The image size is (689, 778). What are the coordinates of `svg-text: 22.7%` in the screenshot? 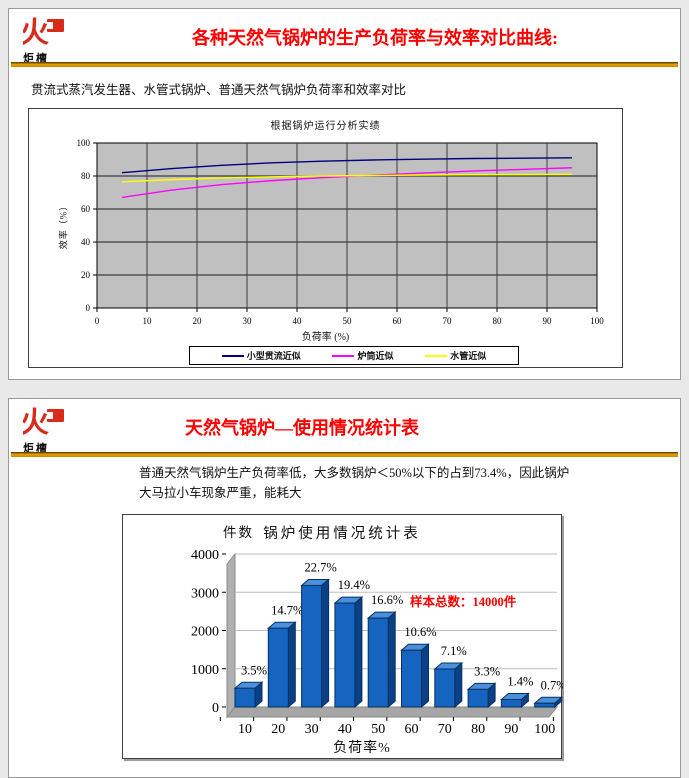 It's located at (320, 567).